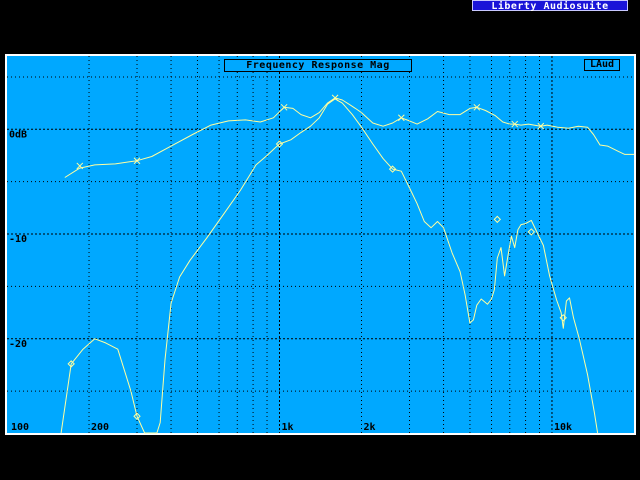  What do you see at coordinates (318, 65) in the screenshot?
I see `chart-title: Frequency Response Mag` at bounding box center [318, 65].